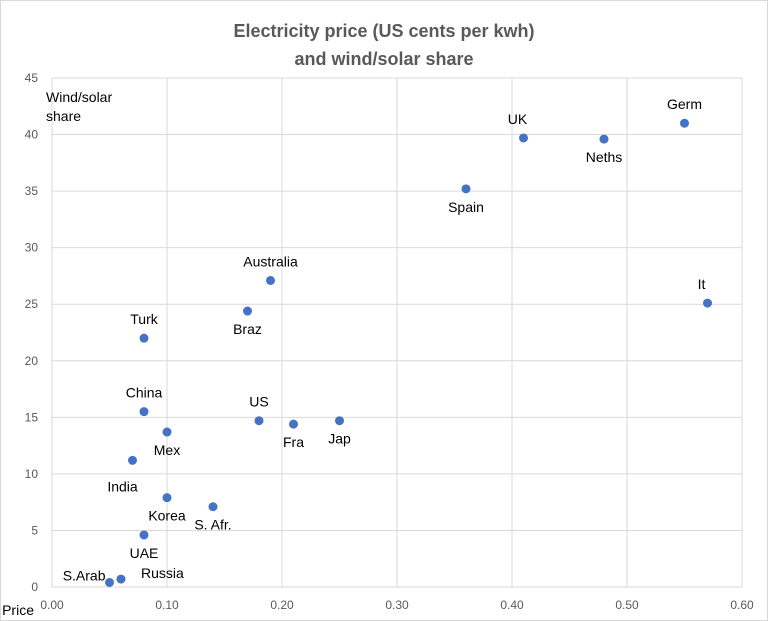 The width and height of the screenshot is (768, 621). Describe the element at coordinates (627, 605) in the screenshot. I see `x-tick-label: 0.50` at that location.